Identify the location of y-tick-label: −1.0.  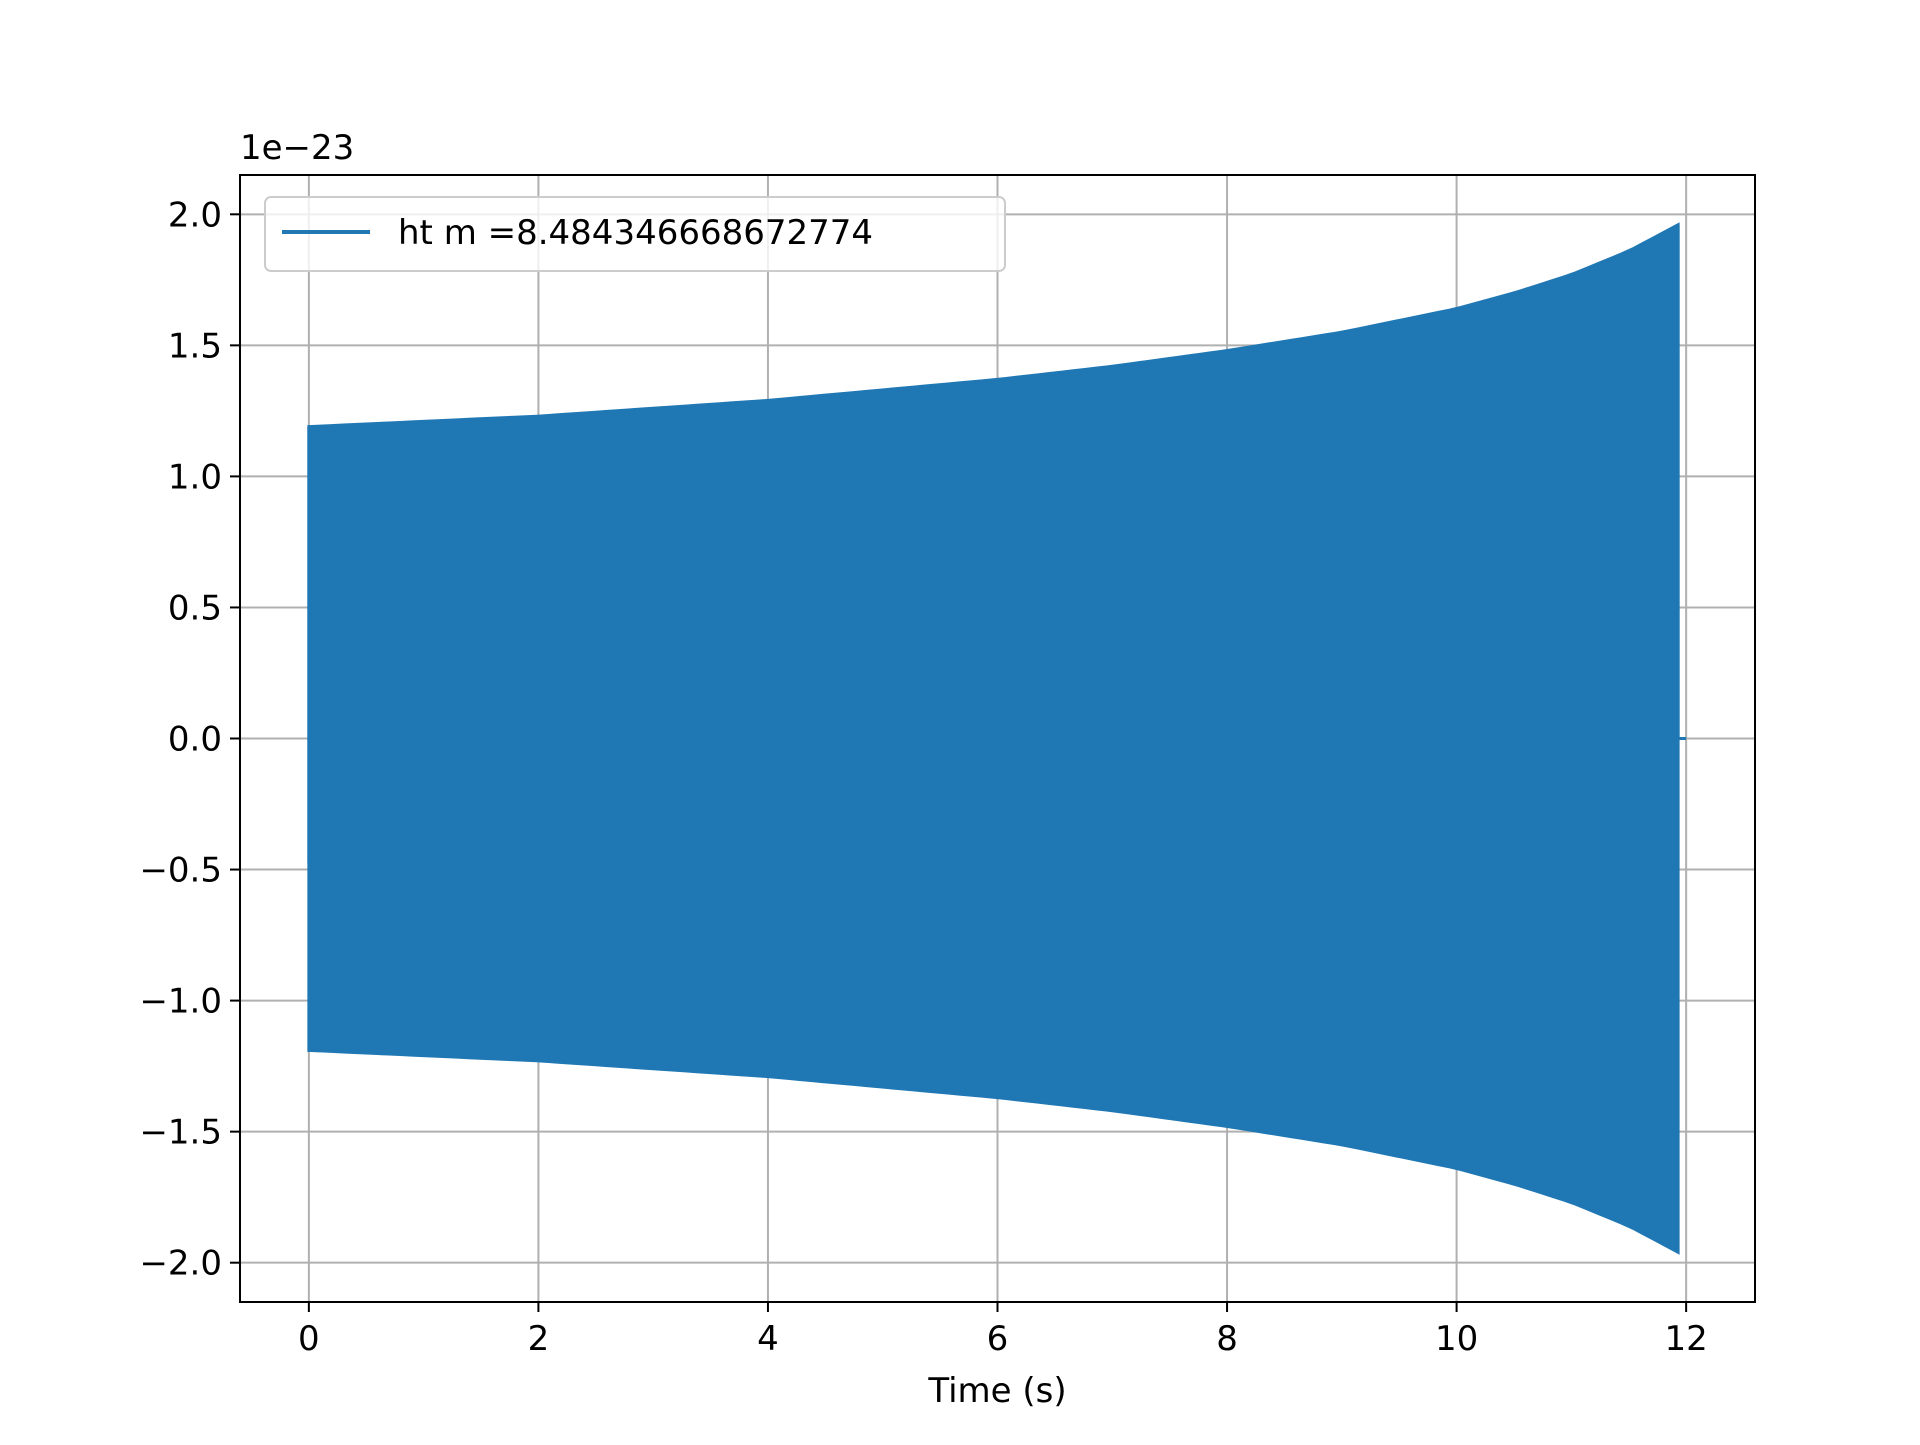
(180, 1002).